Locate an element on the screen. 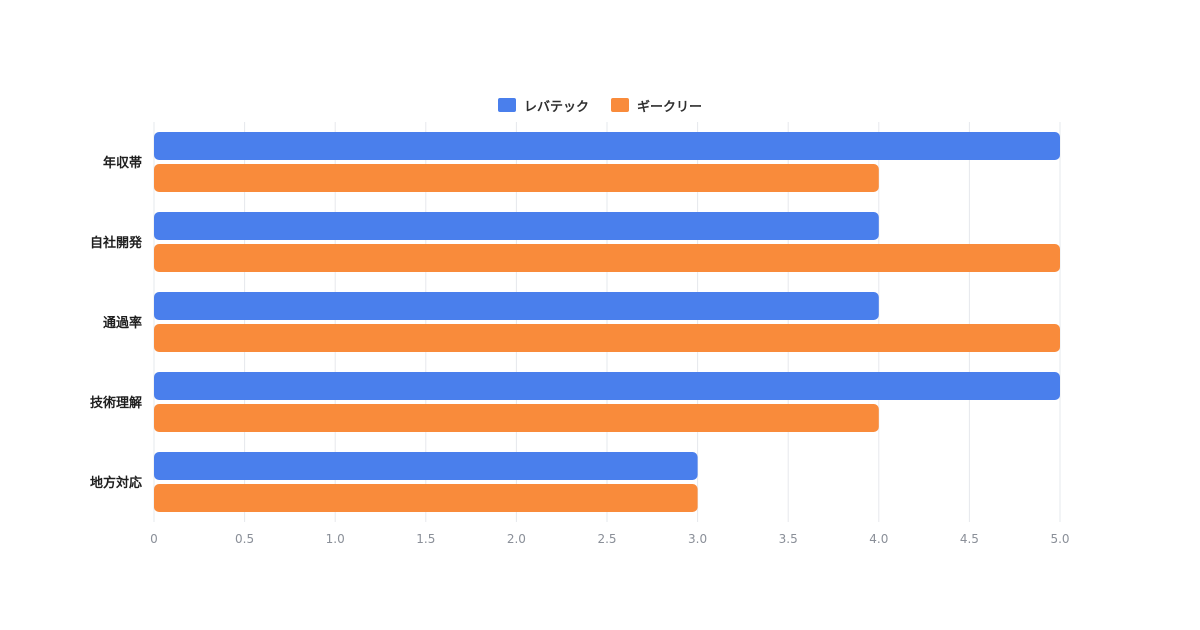 Image resolution: width=1200 pixels, height=630 pixels. legend-label: ギークリー is located at coordinates (669, 107).